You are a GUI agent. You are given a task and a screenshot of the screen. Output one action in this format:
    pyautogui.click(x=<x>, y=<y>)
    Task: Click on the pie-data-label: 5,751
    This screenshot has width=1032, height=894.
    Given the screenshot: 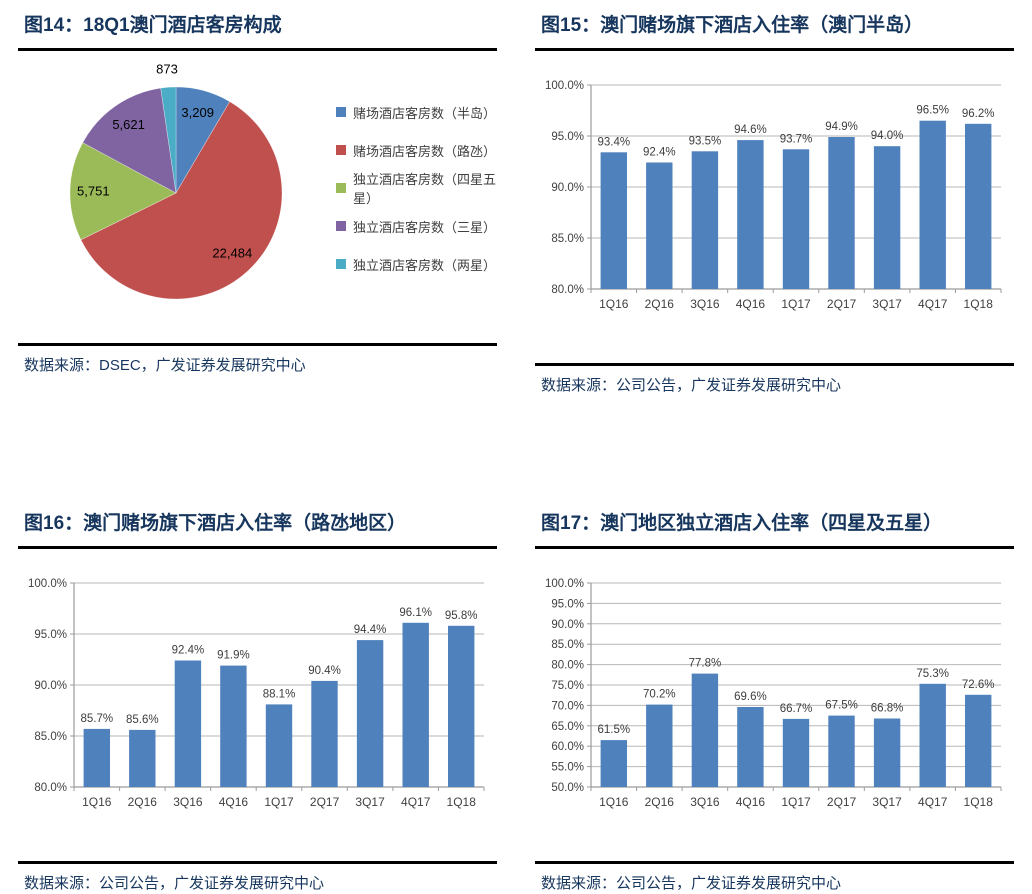 What is the action you would take?
    pyautogui.click(x=93, y=190)
    